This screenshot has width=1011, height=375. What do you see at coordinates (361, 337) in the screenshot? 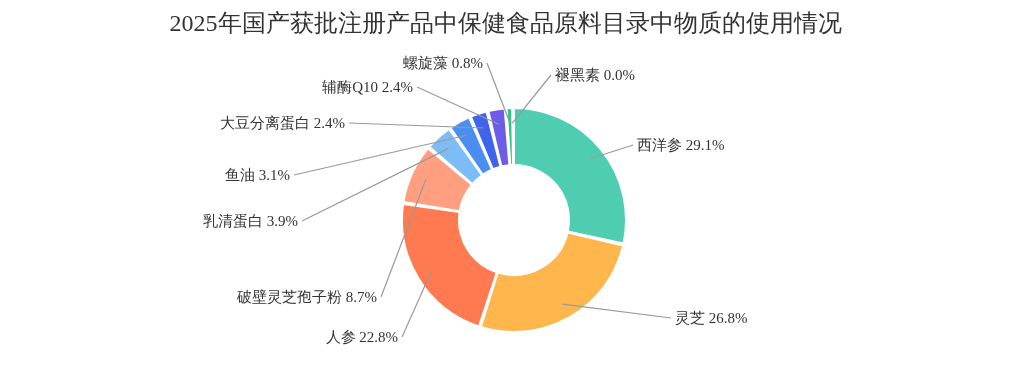
I see `slice-label: 人参 22.8%` at bounding box center [361, 337].